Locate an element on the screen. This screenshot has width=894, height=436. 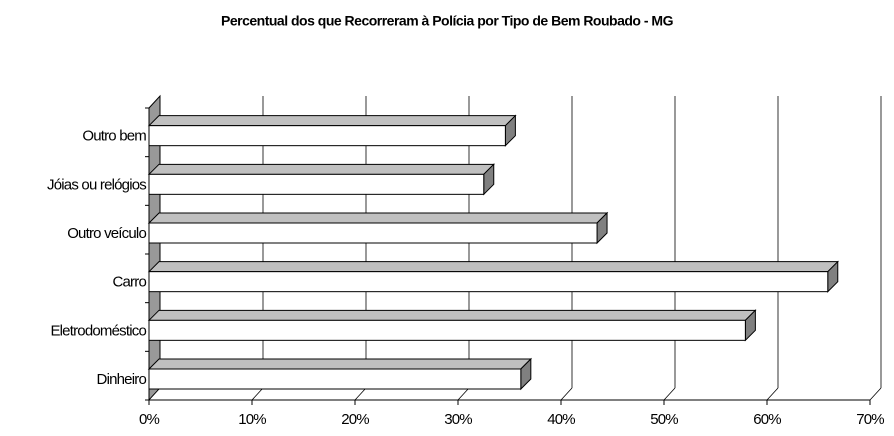
y-tick-label: Dinheiro is located at coordinates (122, 379).